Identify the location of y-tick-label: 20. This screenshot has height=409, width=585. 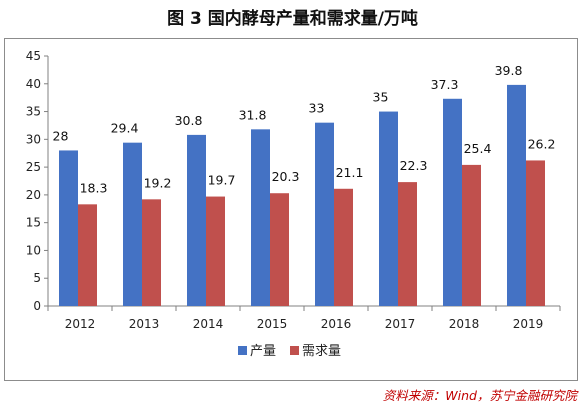
(33, 195).